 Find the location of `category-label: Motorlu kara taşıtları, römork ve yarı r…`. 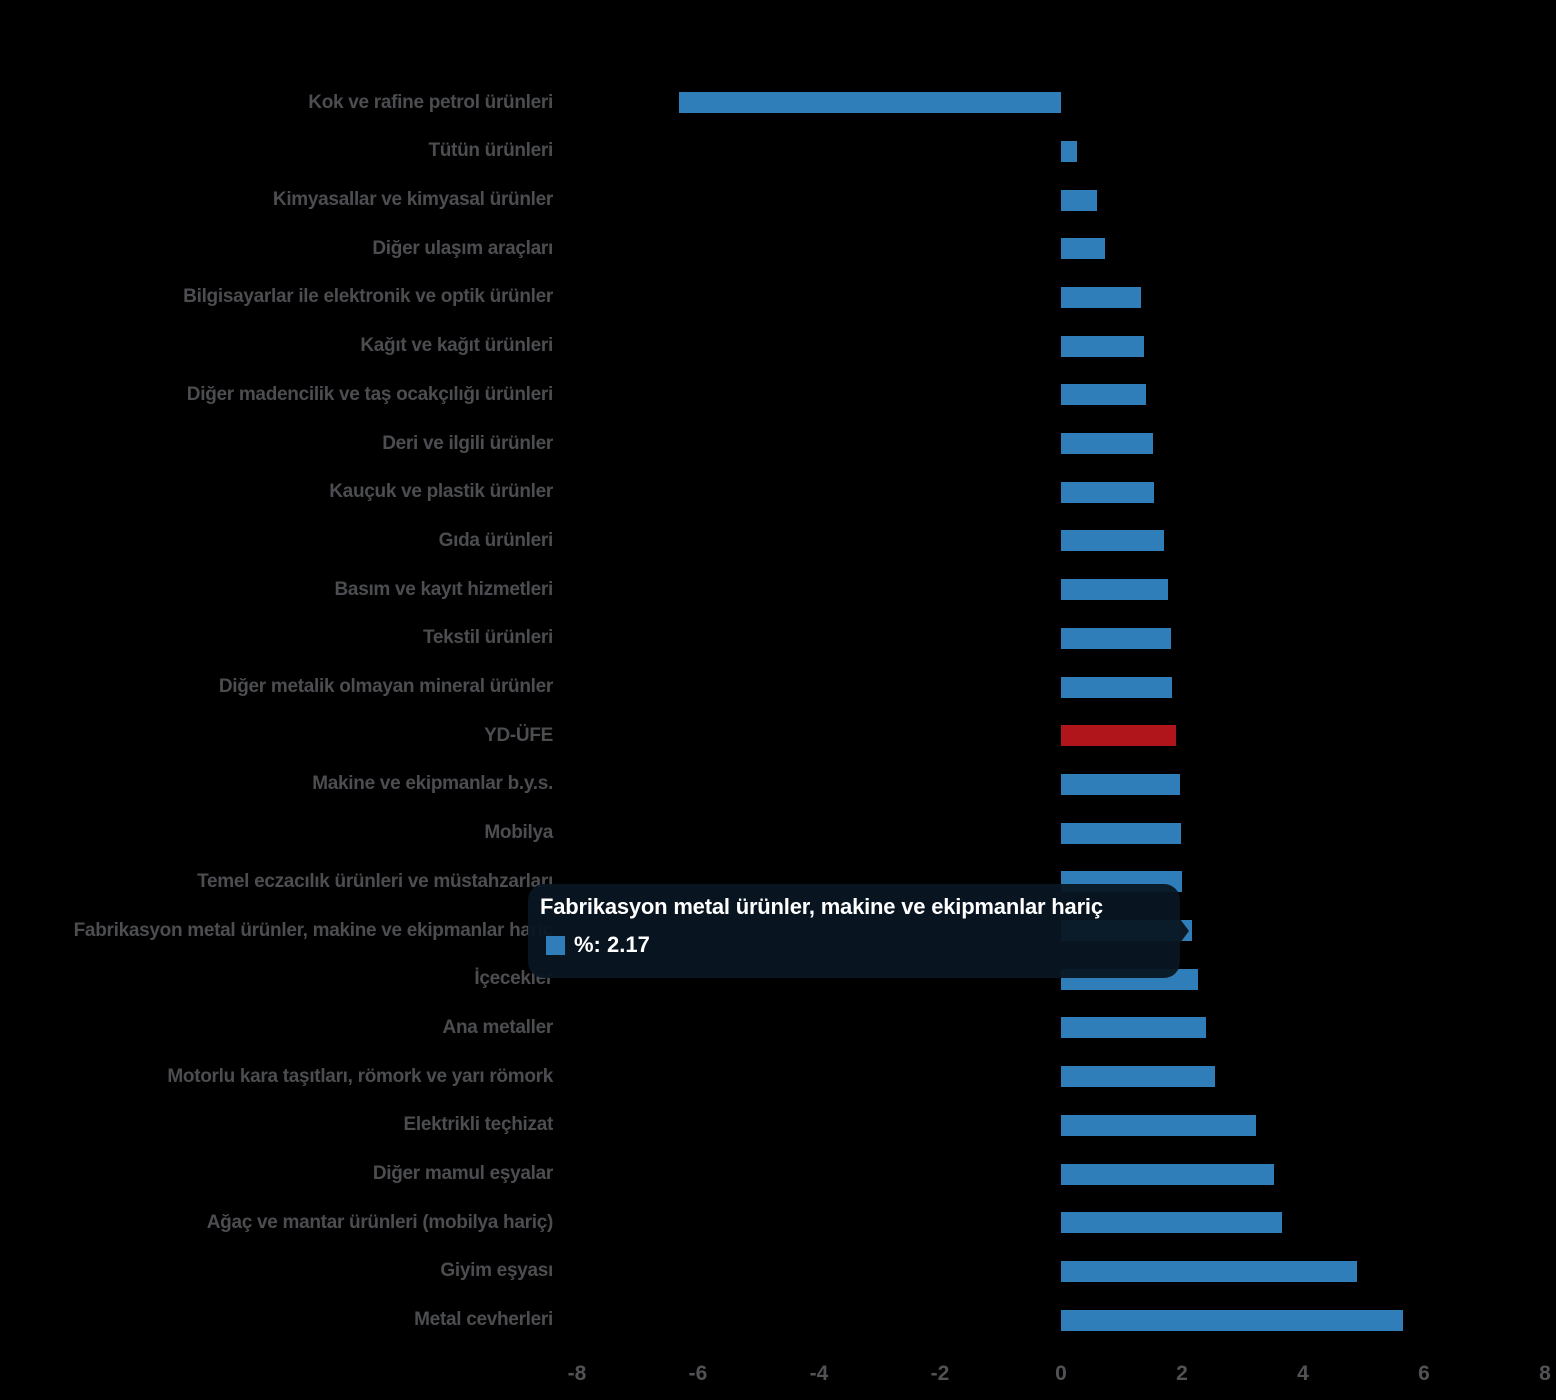

category-label: Motorlu kara taşıtları, römork ve yarı r… is located at coordinates (360, 1076).